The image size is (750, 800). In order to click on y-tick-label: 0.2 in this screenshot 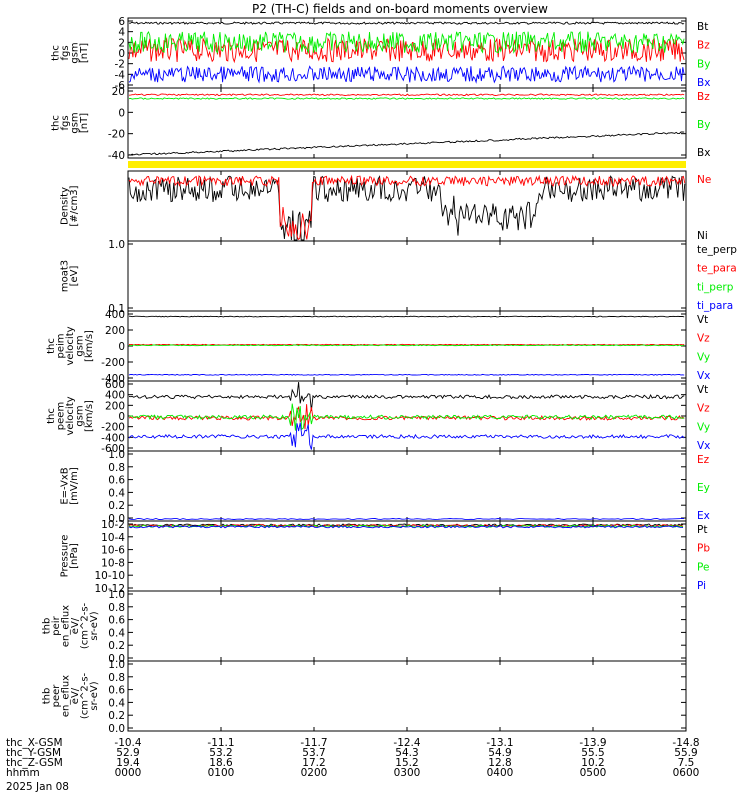, I will do `click(116, 506)`.